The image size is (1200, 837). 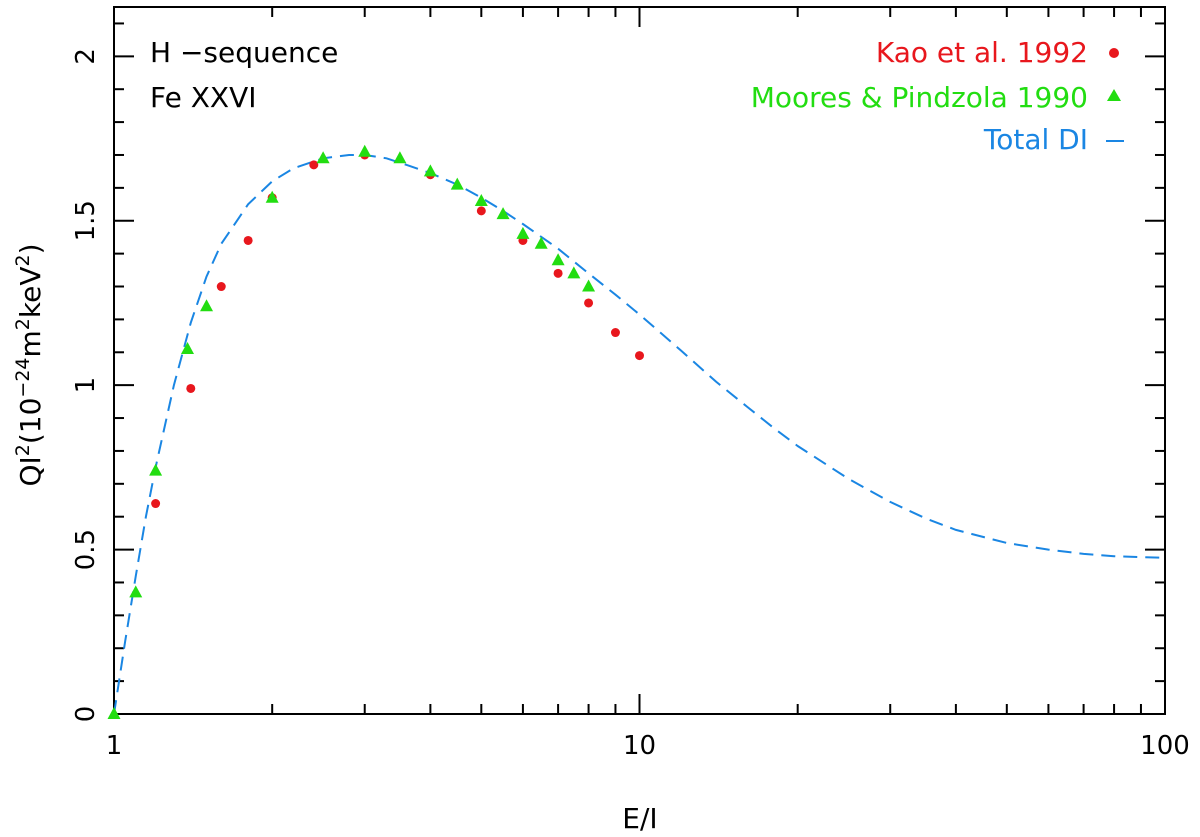 What do you see at coordinates (86, 385) in the screenshot?
I see `y-tick-label: 1` at bounding box center [86, 385].